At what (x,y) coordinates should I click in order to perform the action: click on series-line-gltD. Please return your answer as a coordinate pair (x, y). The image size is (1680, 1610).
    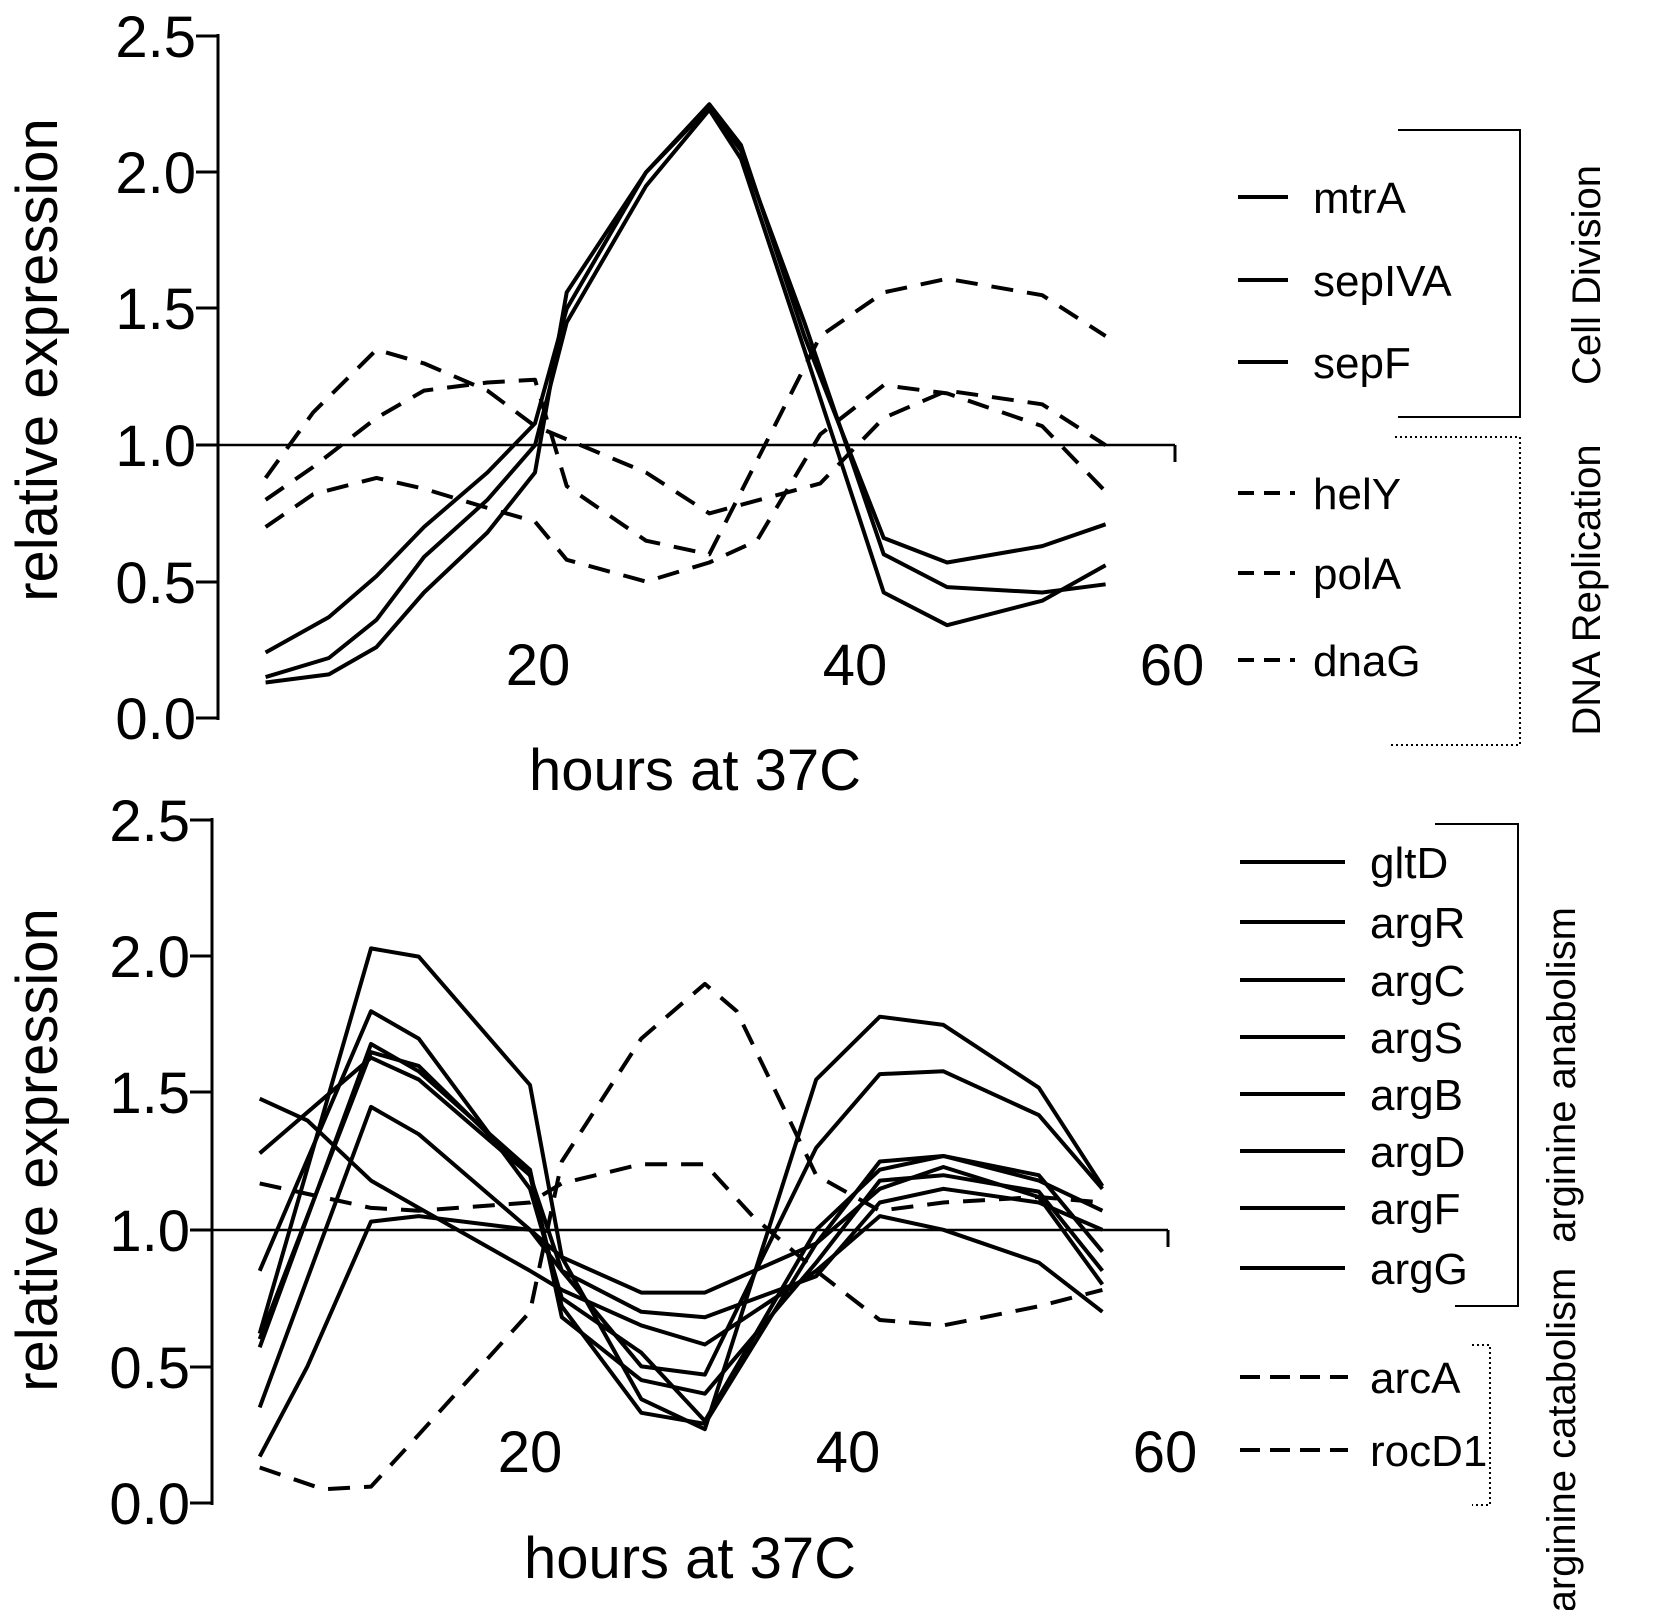
    Looking at the image, I should click on (680, 1216).